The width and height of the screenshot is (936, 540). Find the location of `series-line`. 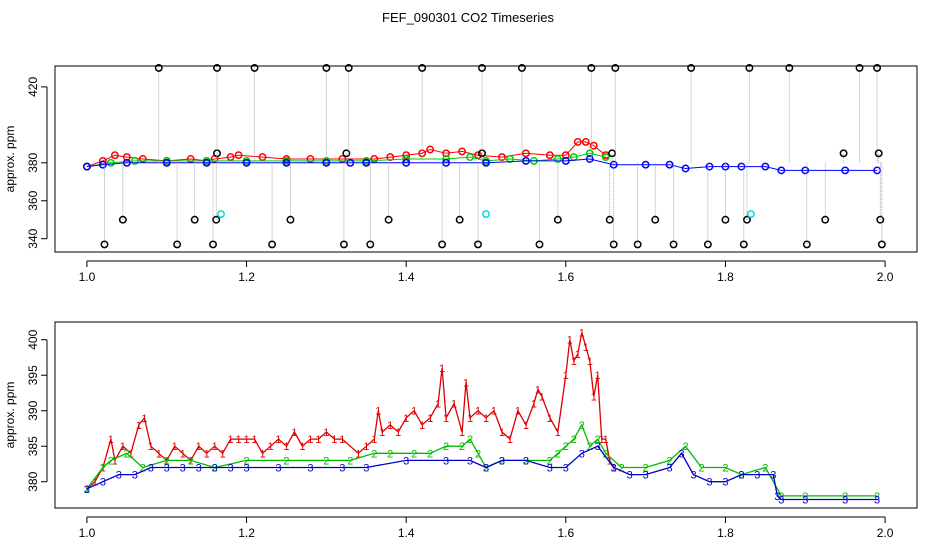

series-line is located at coordinates (482, 460).